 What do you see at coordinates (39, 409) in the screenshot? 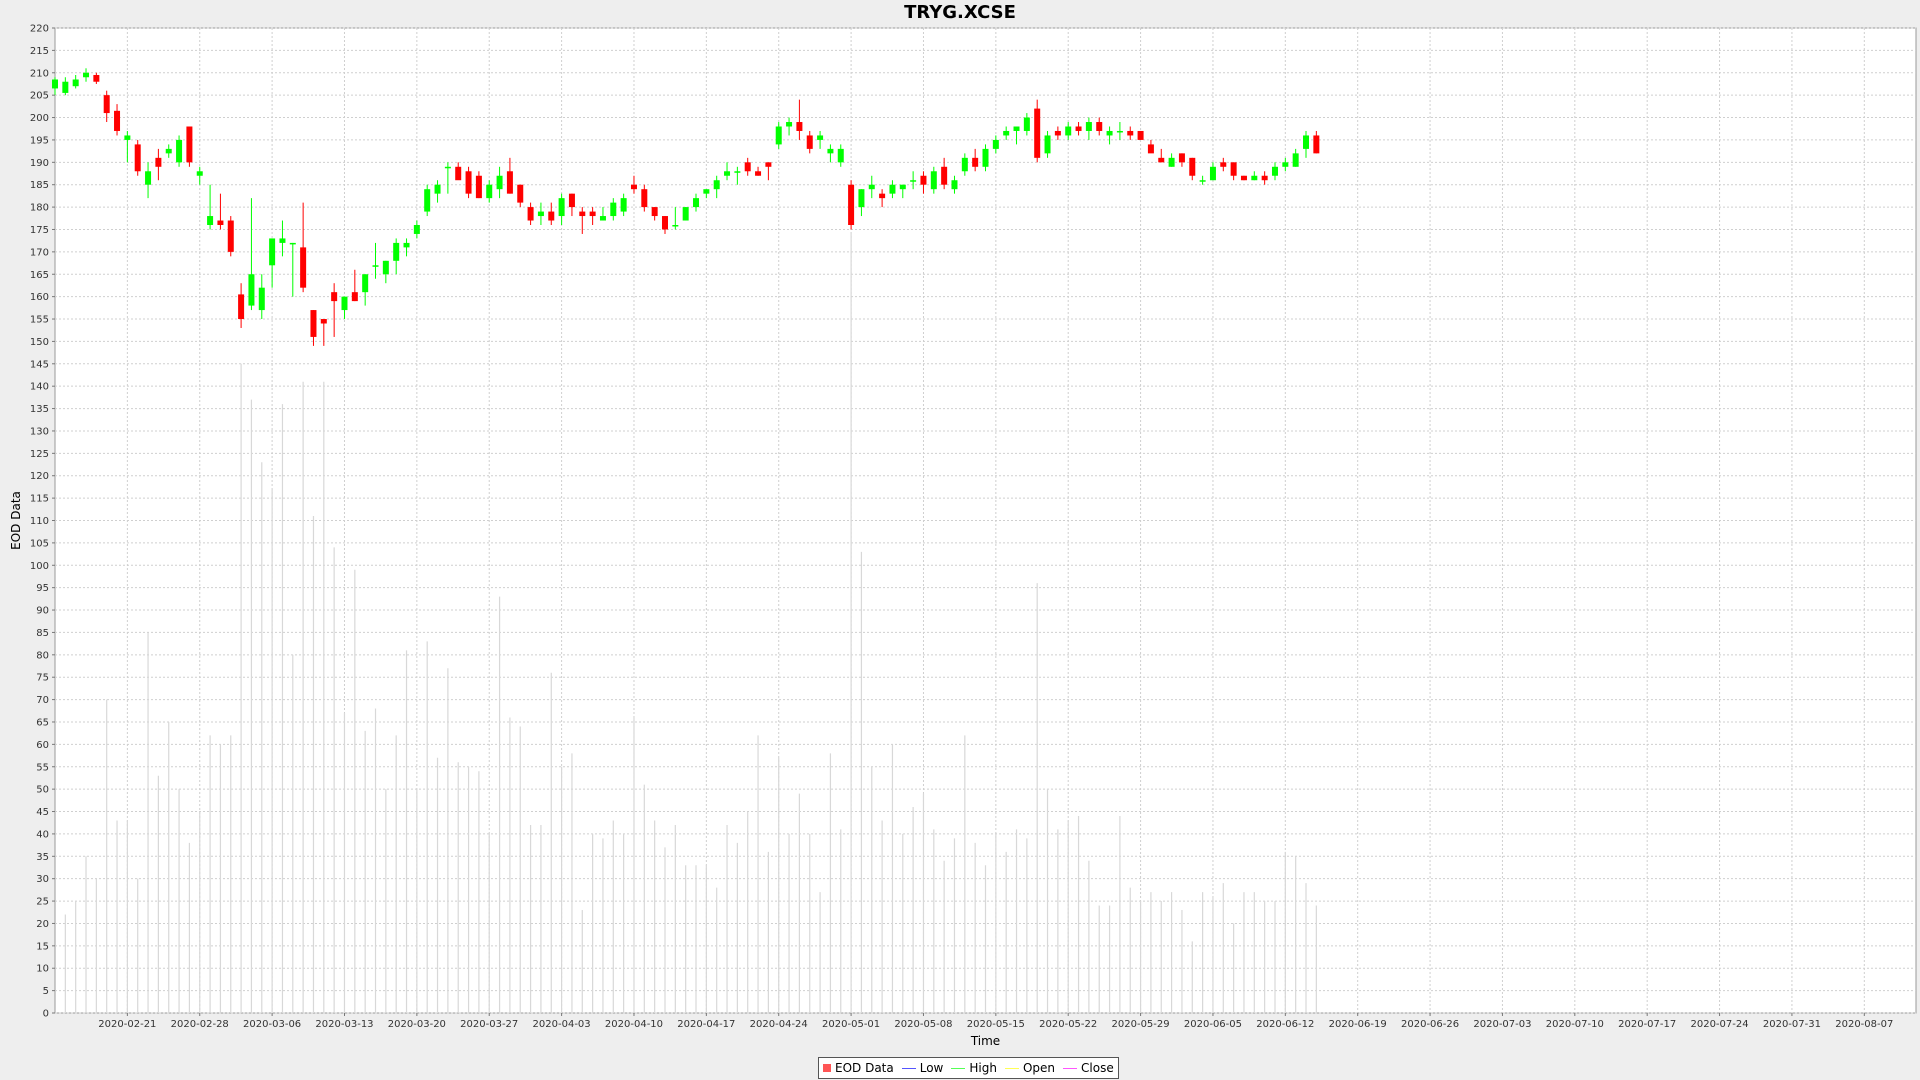
I see `y-tick-label: 135` at bounding box center [39, 409].